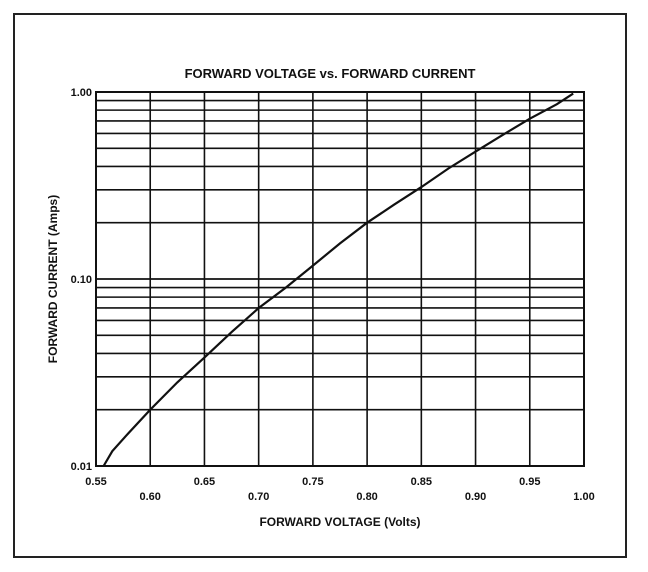 The width and height of the screenshot is (648, 572). What do you see at coordinates (81, 93) in the screenshot?
I see `y-tick-label: 1.00` at bounding box center [81, 93].